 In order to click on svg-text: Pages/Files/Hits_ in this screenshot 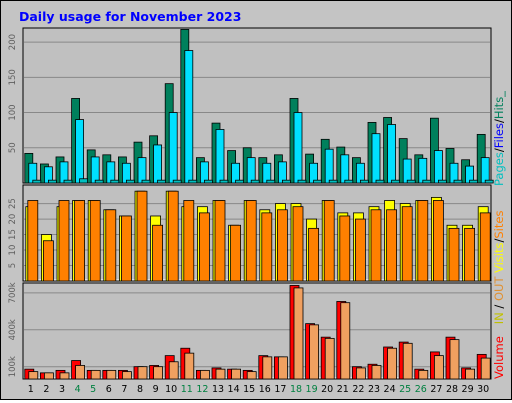, I will do `click(499, 138)`.